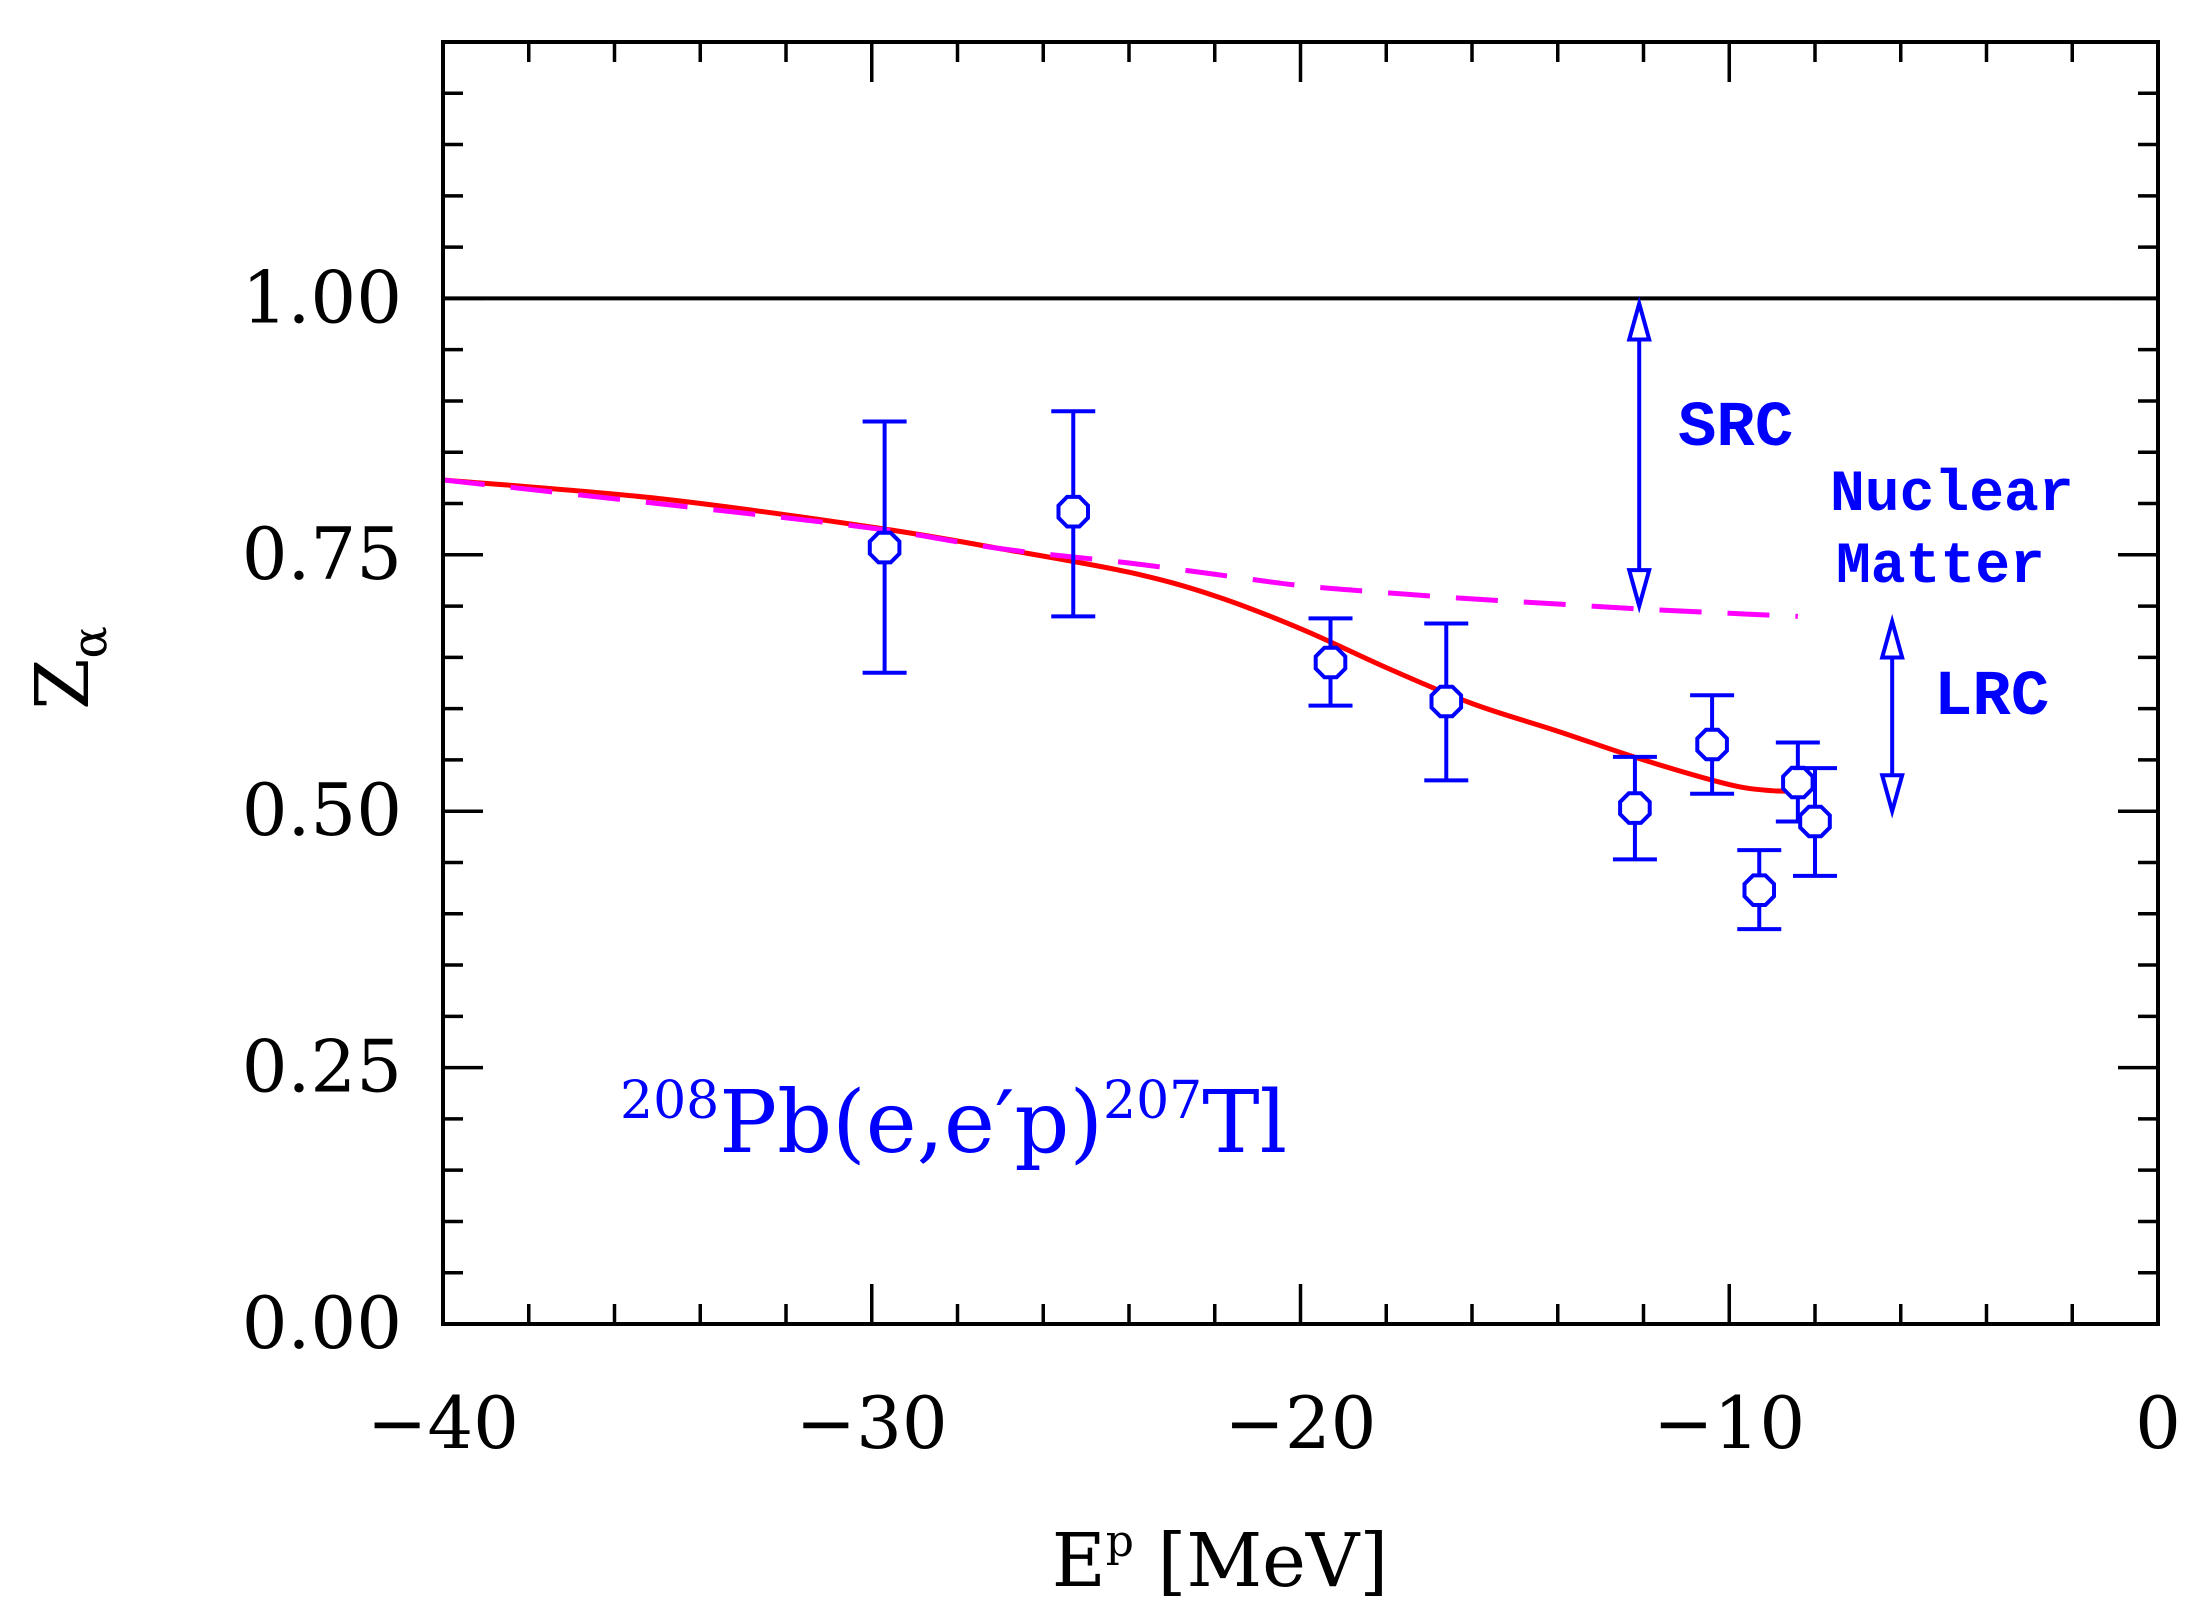  I want to click on reaction-label: 208Pb(e,e′p)207Tl, so click(953, 1122).